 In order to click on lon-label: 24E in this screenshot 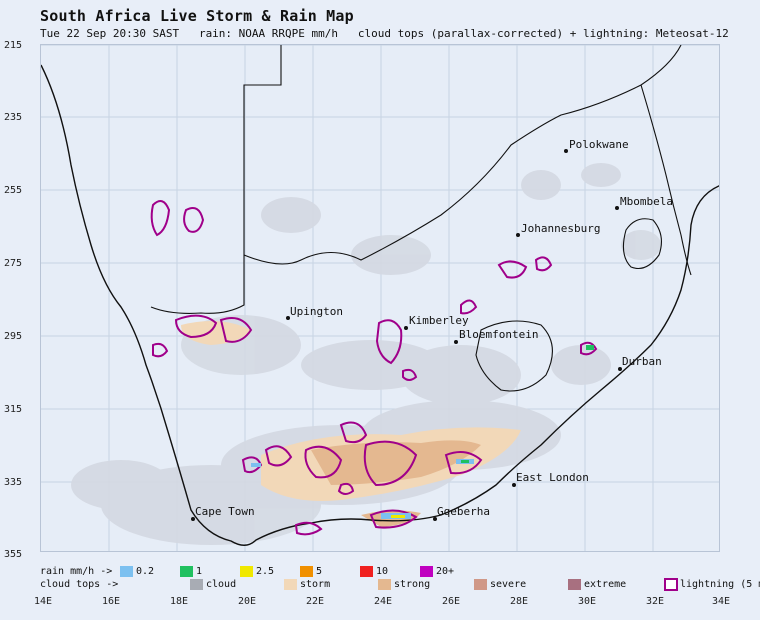, I will do `click(383, 601)`.